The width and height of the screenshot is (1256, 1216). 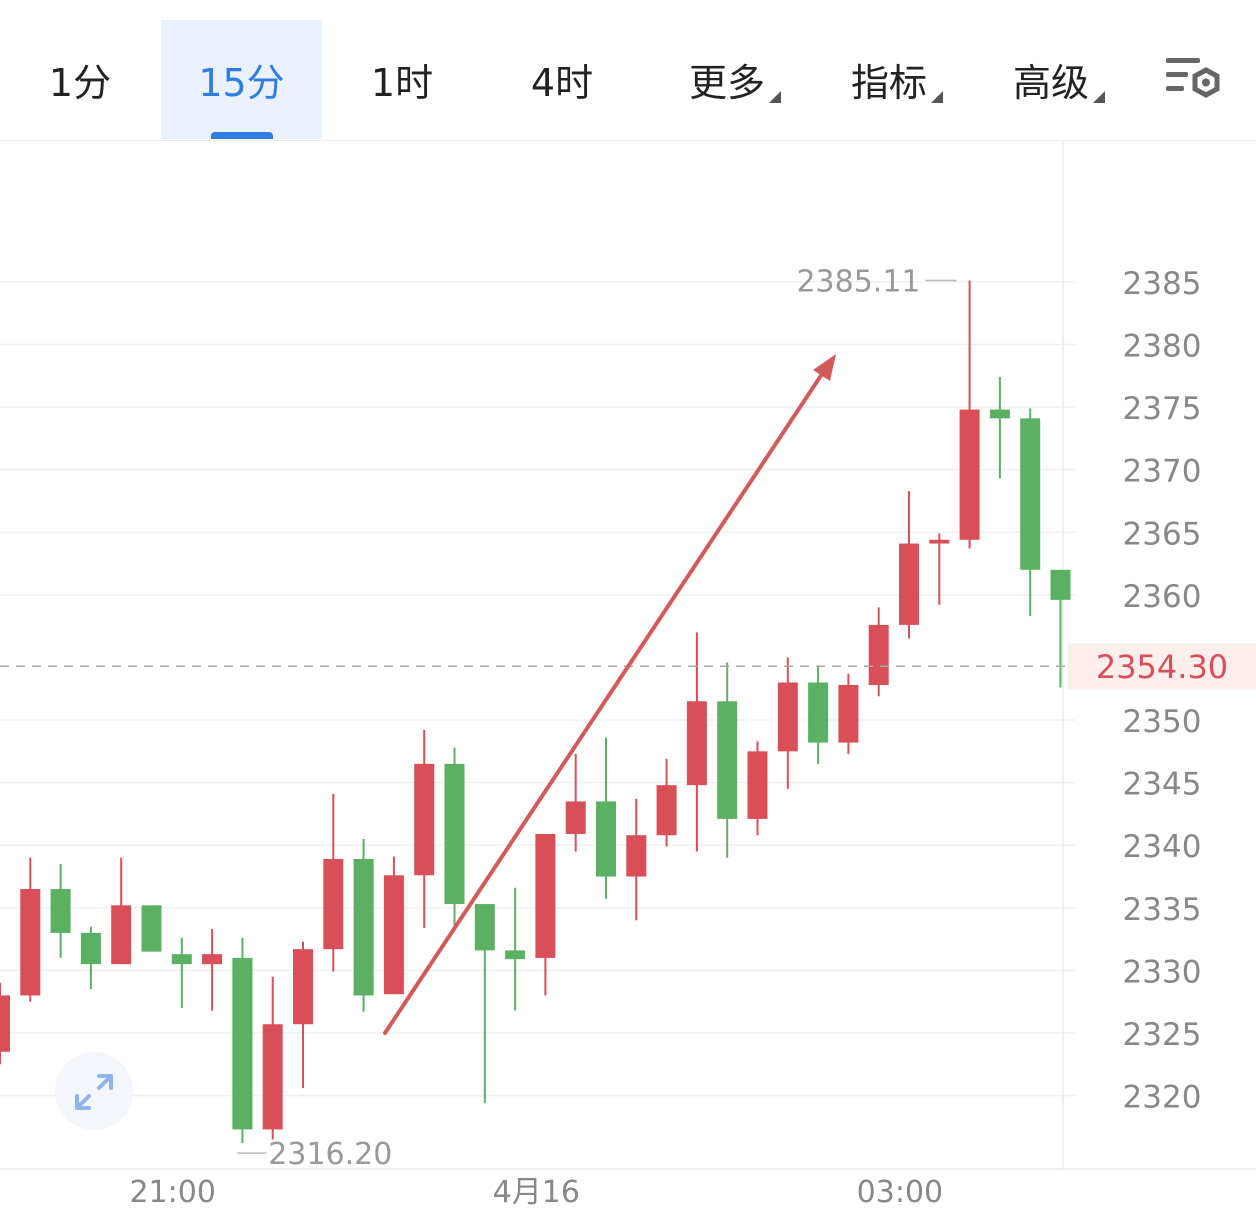 I want to click on current-price-badge, so click(x=1162, y=666).